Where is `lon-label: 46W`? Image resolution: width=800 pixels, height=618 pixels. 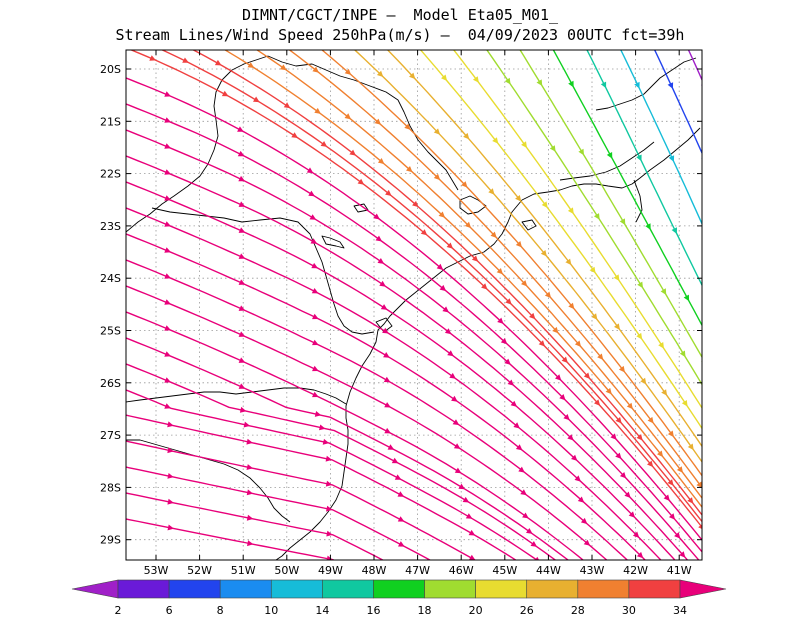
lon-label: 46W is located at coordinates (461, 570).